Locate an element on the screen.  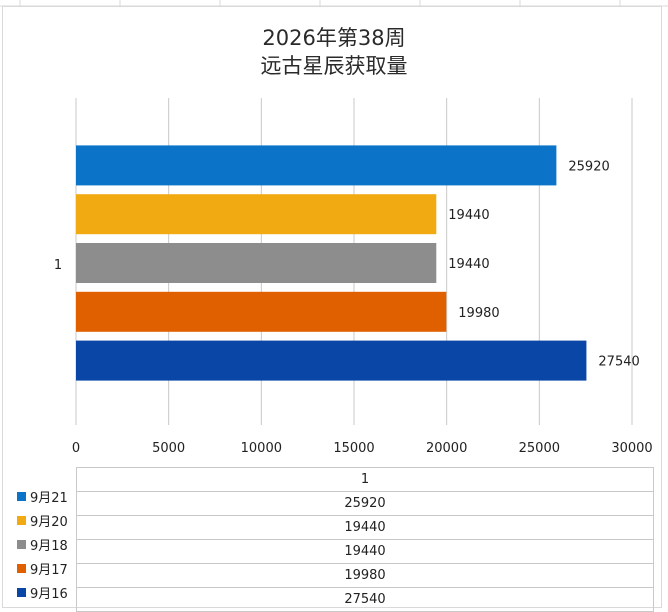
table-row: 25920 is located at coordinates (365, 503).